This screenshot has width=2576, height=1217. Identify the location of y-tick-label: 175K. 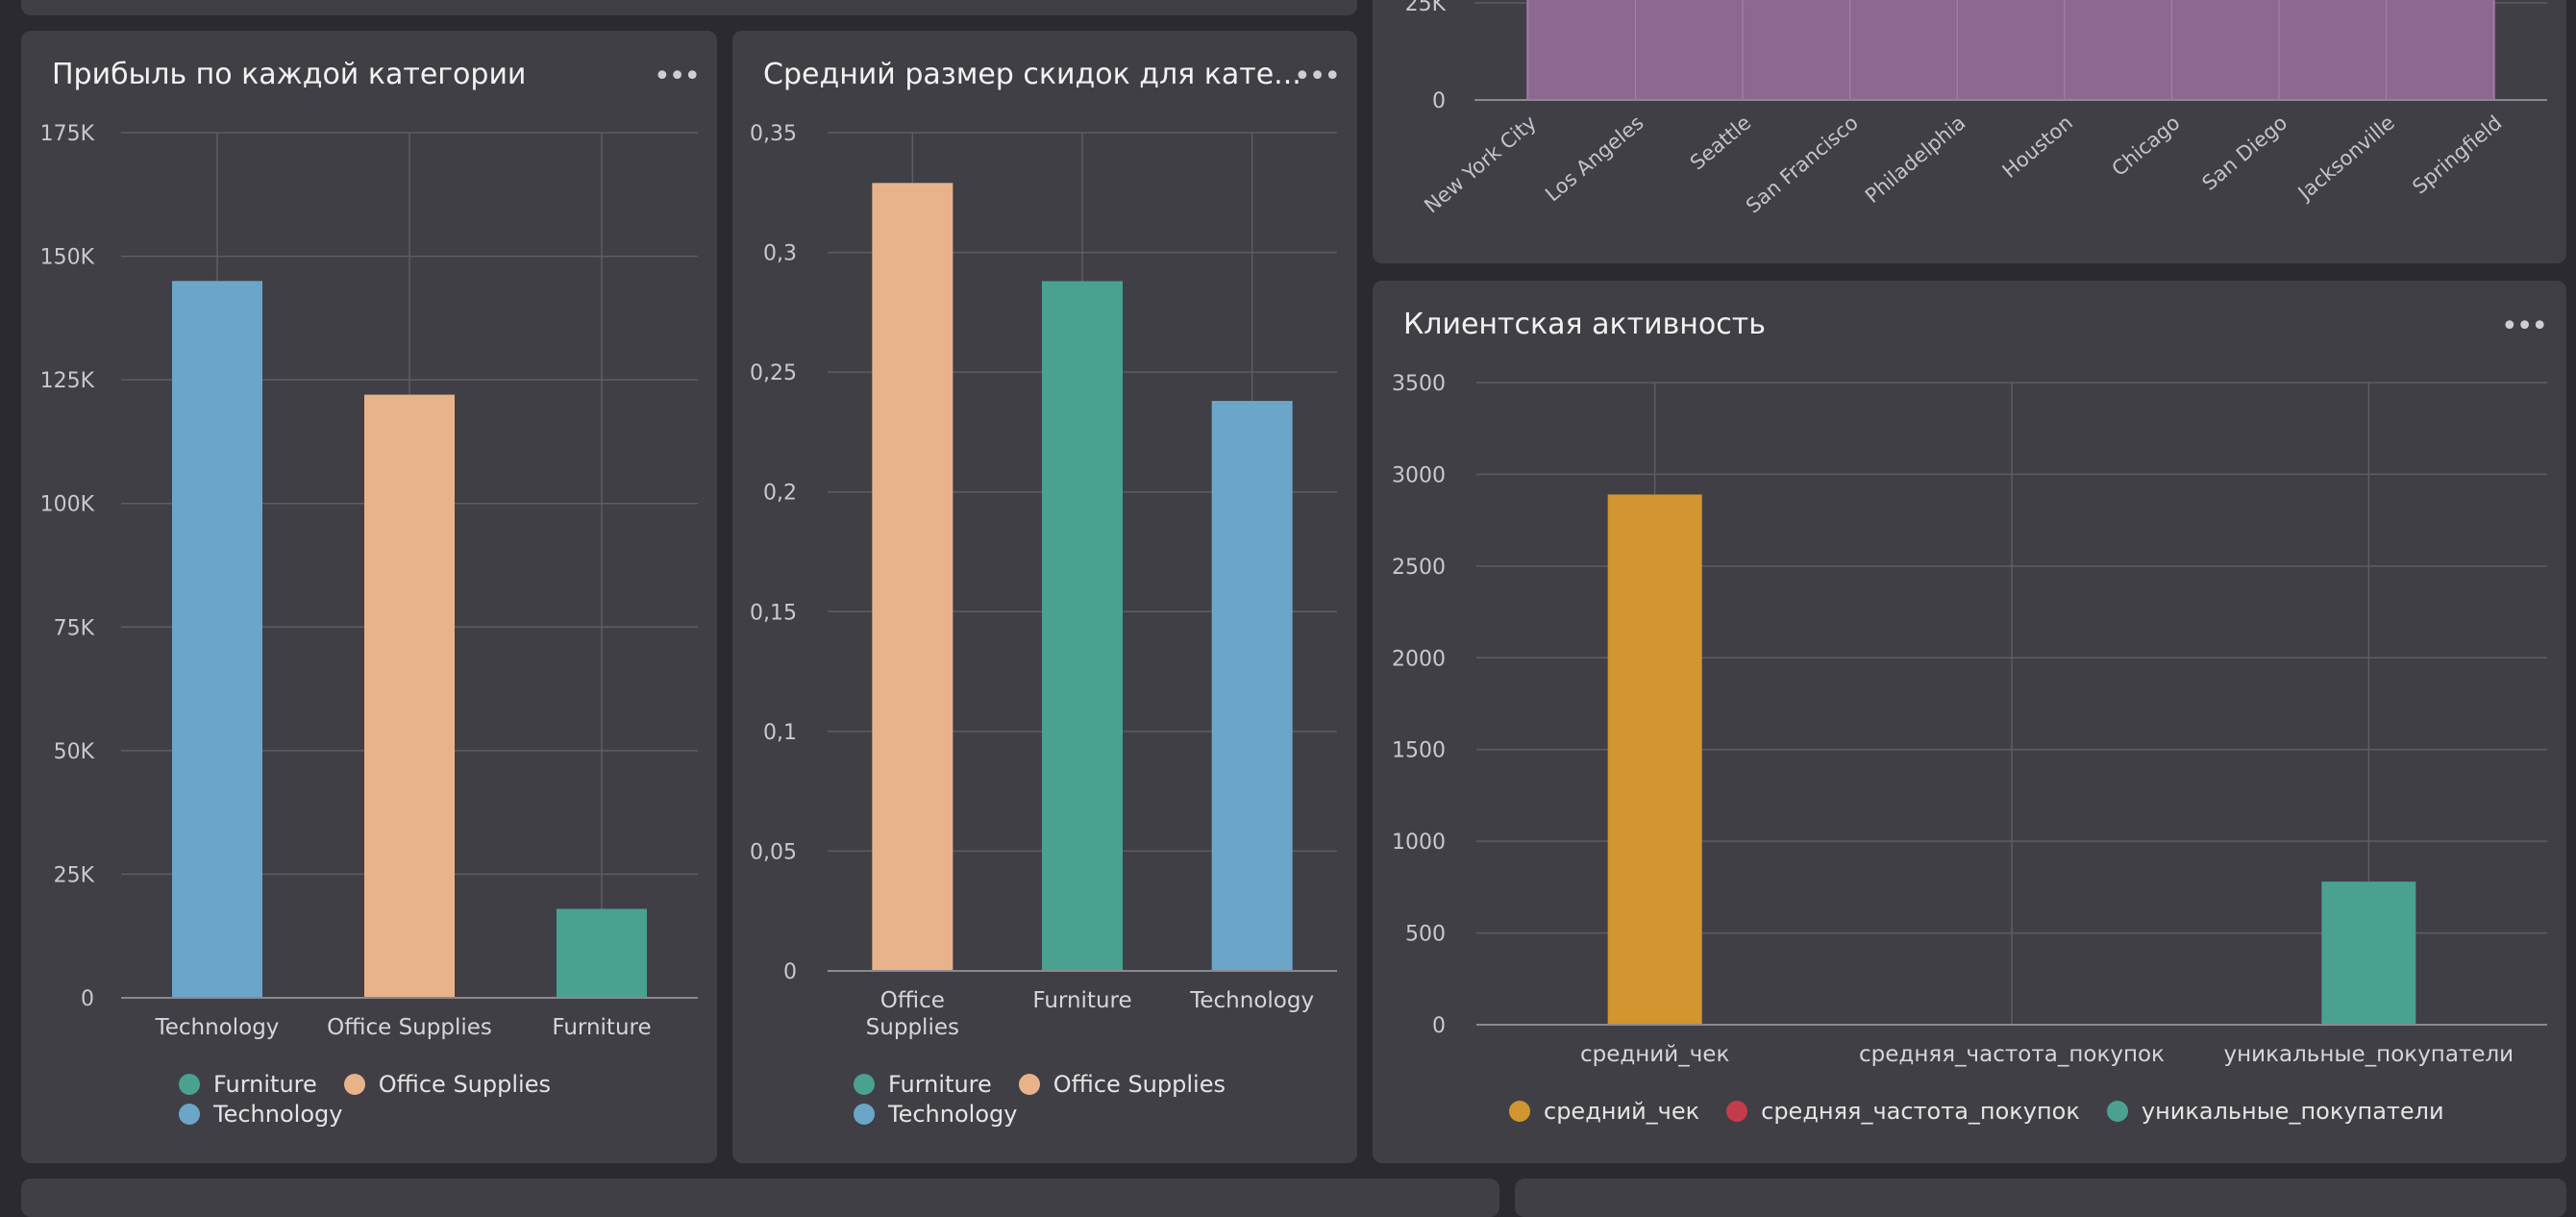
(68, 134).